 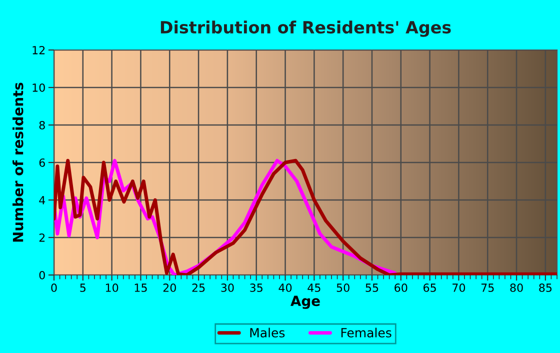 I want to click on x-tick-label: 0, so click(x=54, y=288).